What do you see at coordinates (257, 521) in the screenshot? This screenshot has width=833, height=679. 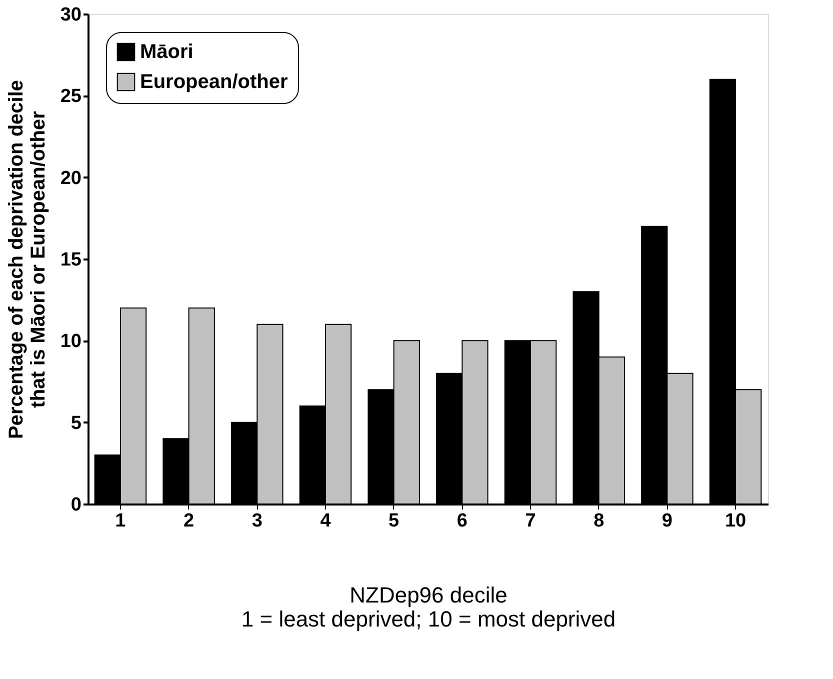 I see `x-tick-label: 3` at bounding box center [257, 521].